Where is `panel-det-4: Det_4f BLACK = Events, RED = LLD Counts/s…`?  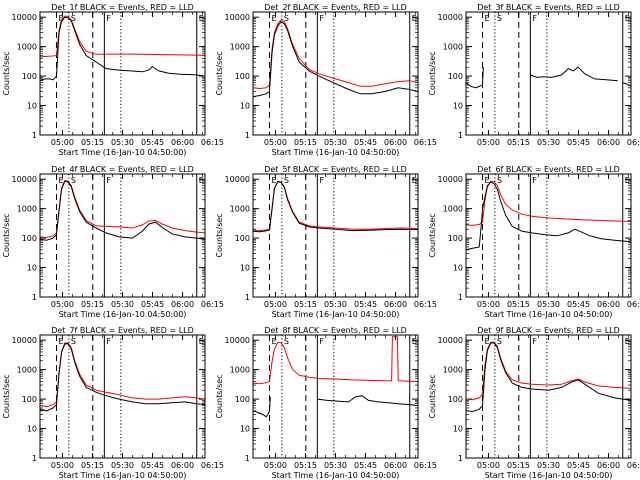 panel-det-4: Det_4f BLACK = Events, RED = LLD Counts/s… is located at coordinates (113, 242).